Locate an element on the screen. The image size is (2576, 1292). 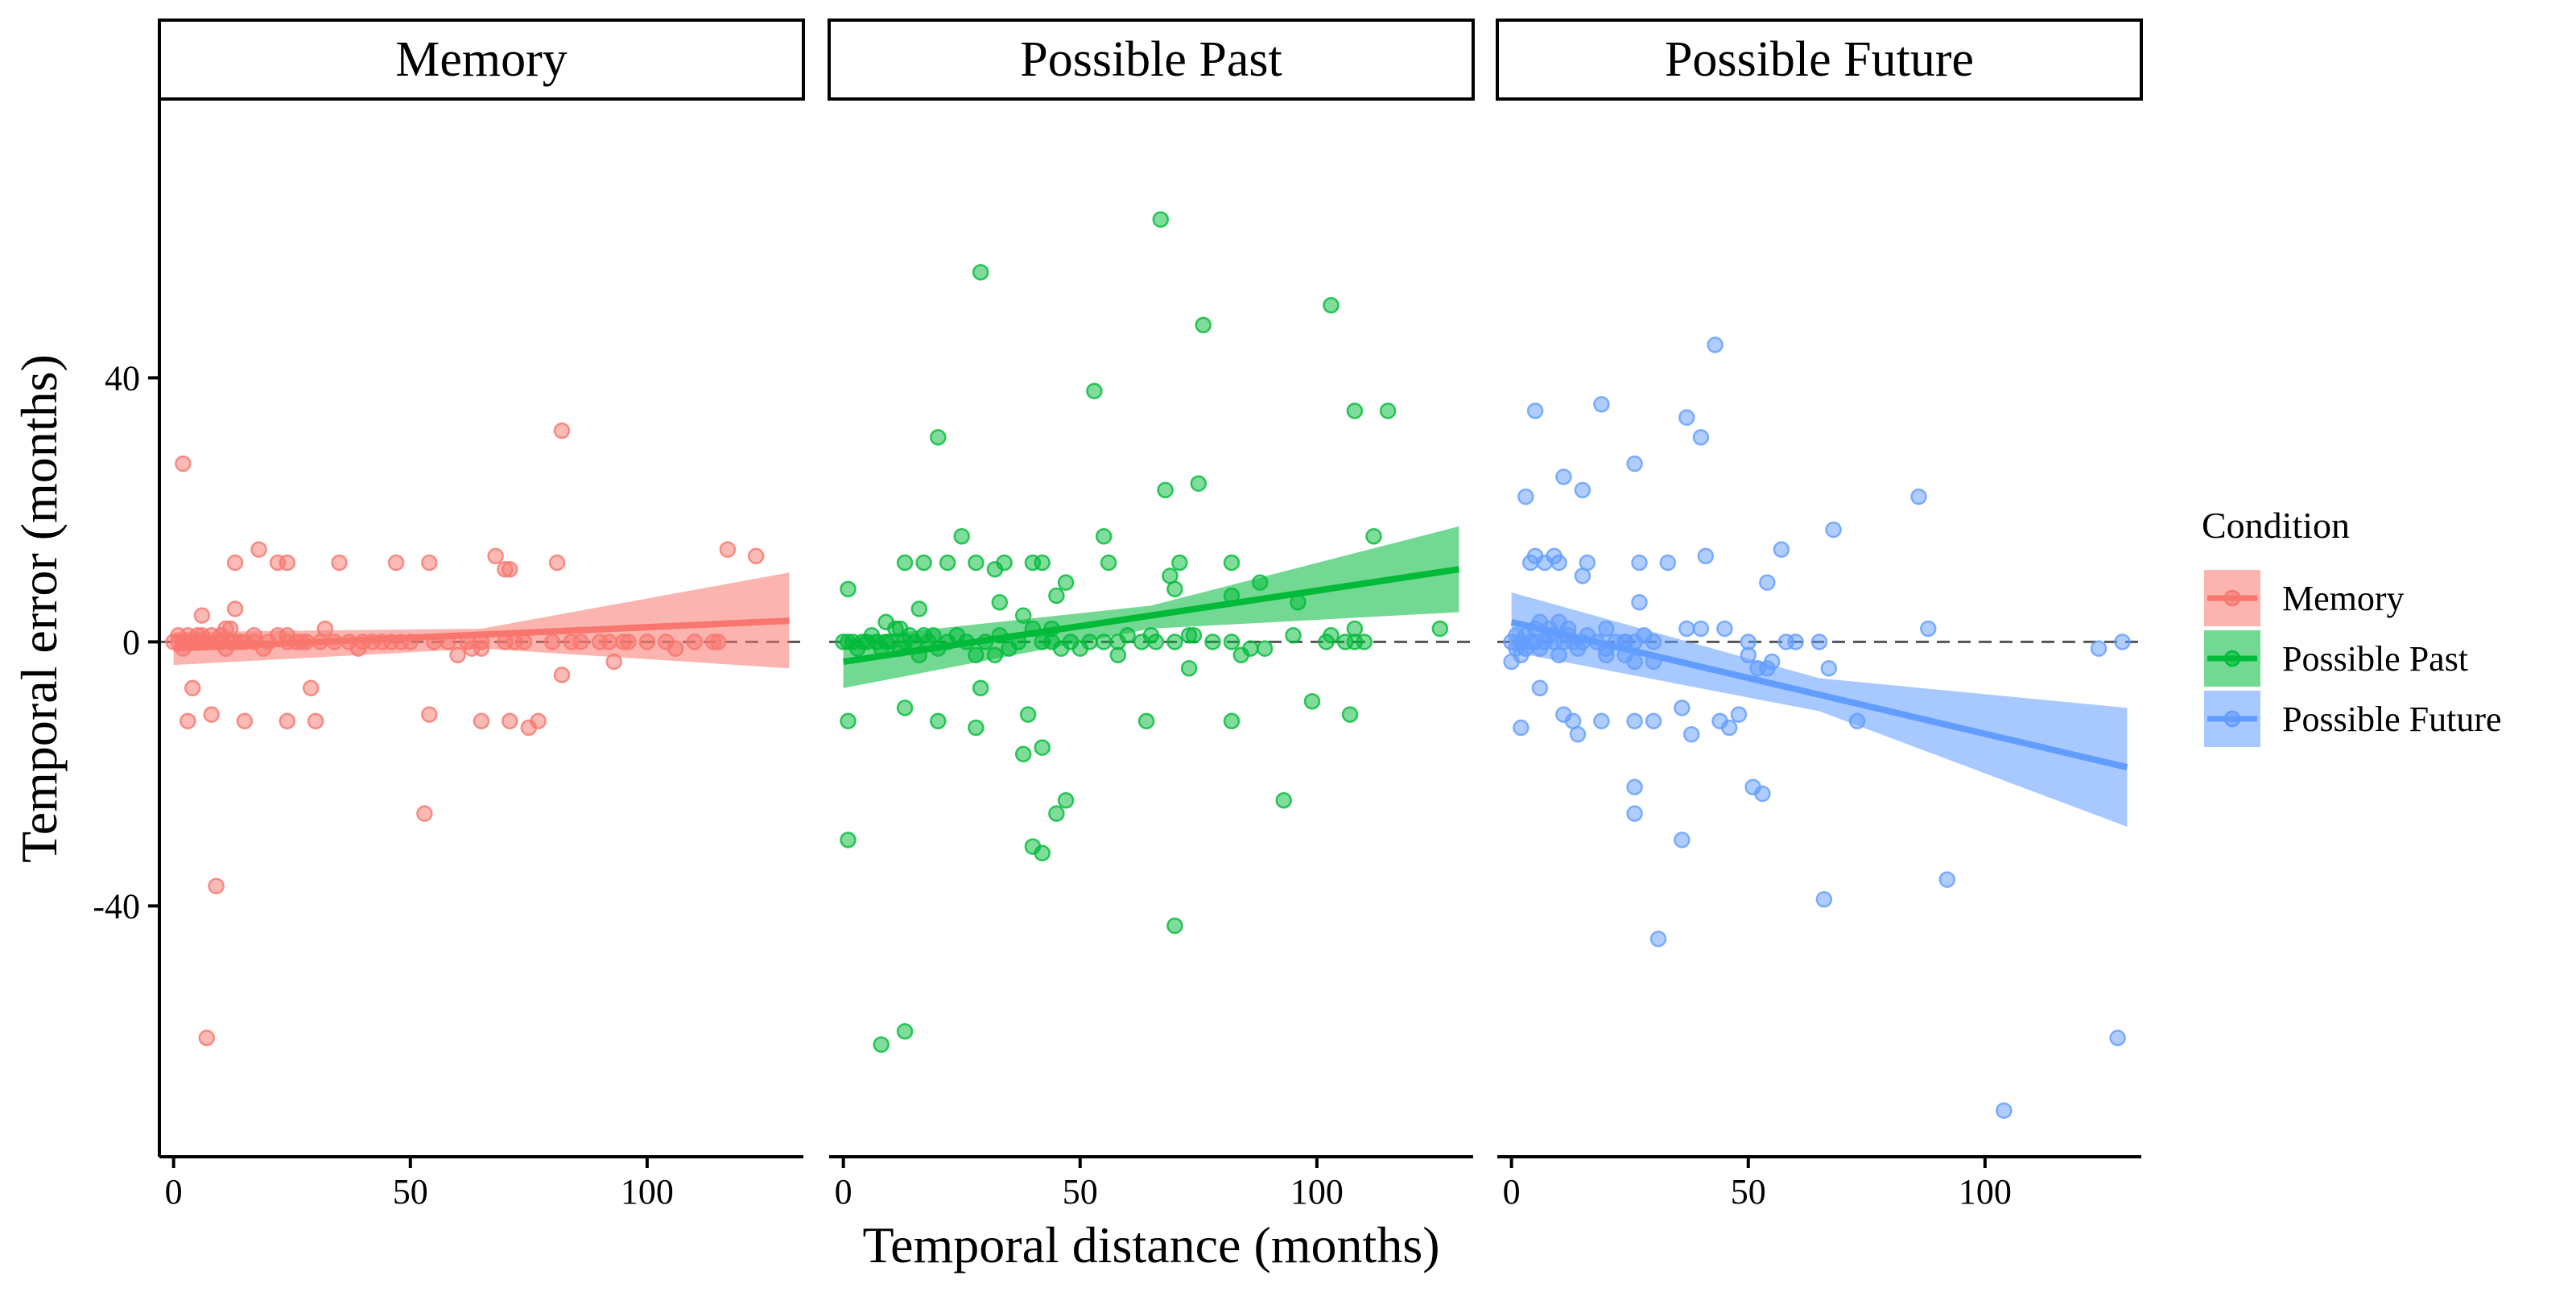
x-axis-title: Temporal distance (months) is located at coordinates (1150, 1244).